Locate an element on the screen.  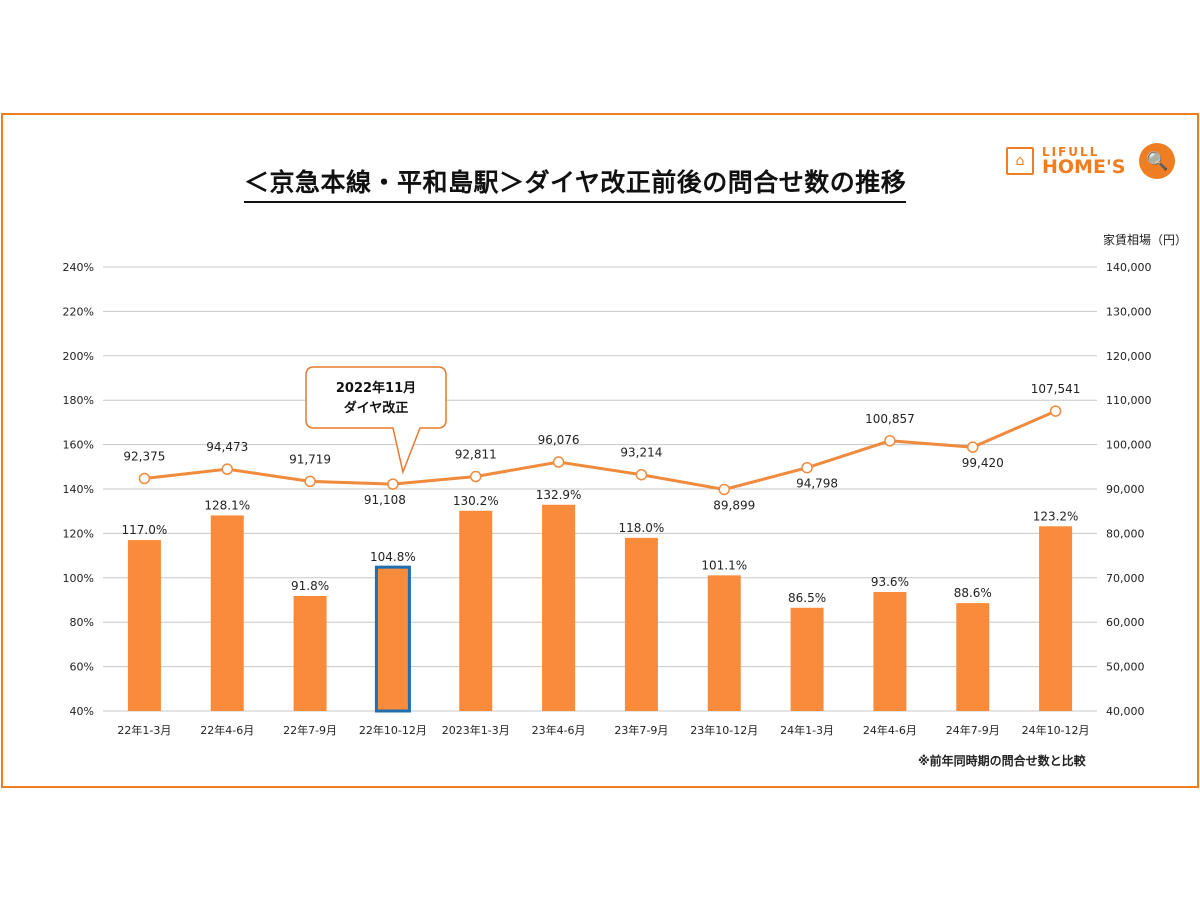
bar-label: 101.1% is located at coordinates (724, 565).